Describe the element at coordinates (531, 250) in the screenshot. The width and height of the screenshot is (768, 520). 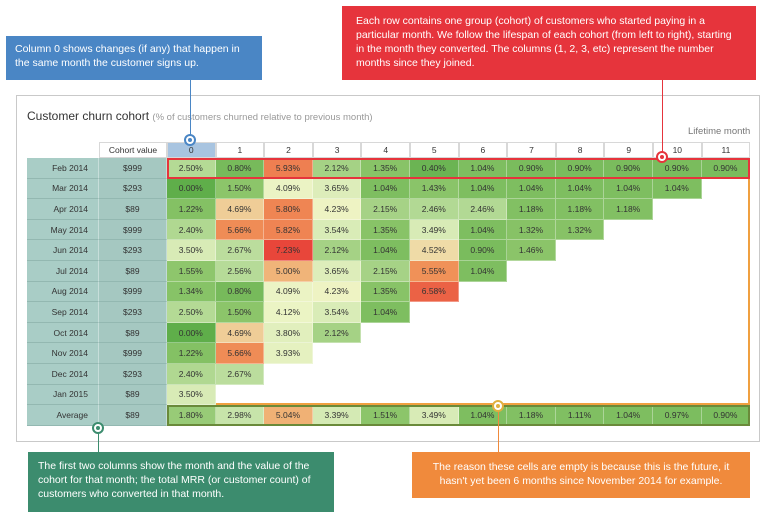
I see `cohort-cell: 1.46%` at that location.